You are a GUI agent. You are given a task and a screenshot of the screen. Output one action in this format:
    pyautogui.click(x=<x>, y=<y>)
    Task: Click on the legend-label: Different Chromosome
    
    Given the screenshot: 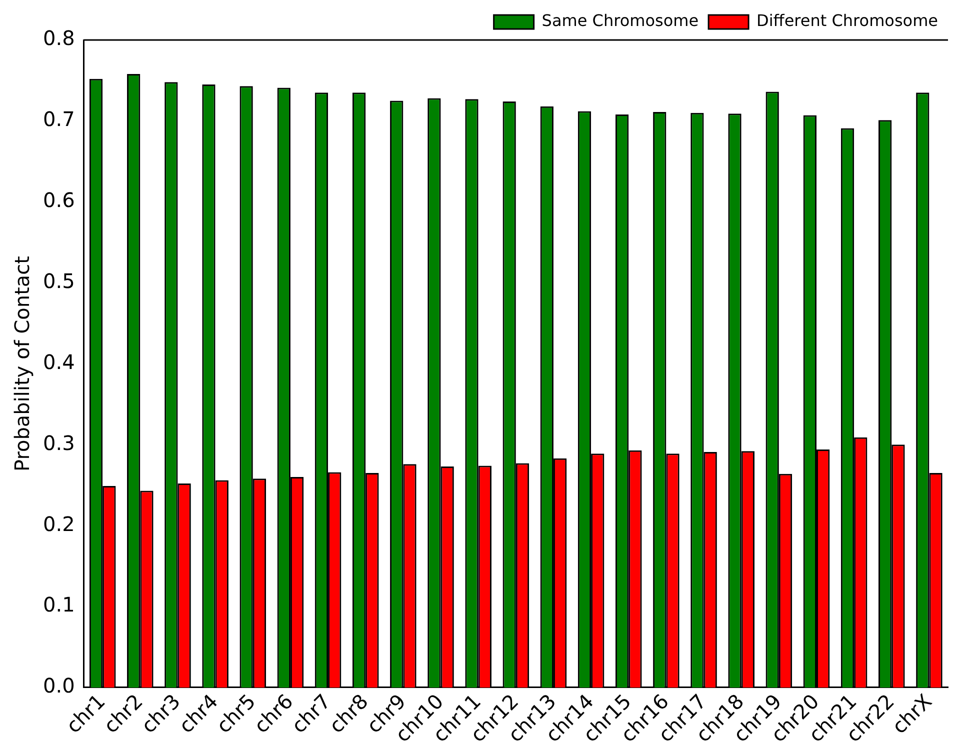 What is the action you would take?
    pyautogui.click(x=847, y=20)
    